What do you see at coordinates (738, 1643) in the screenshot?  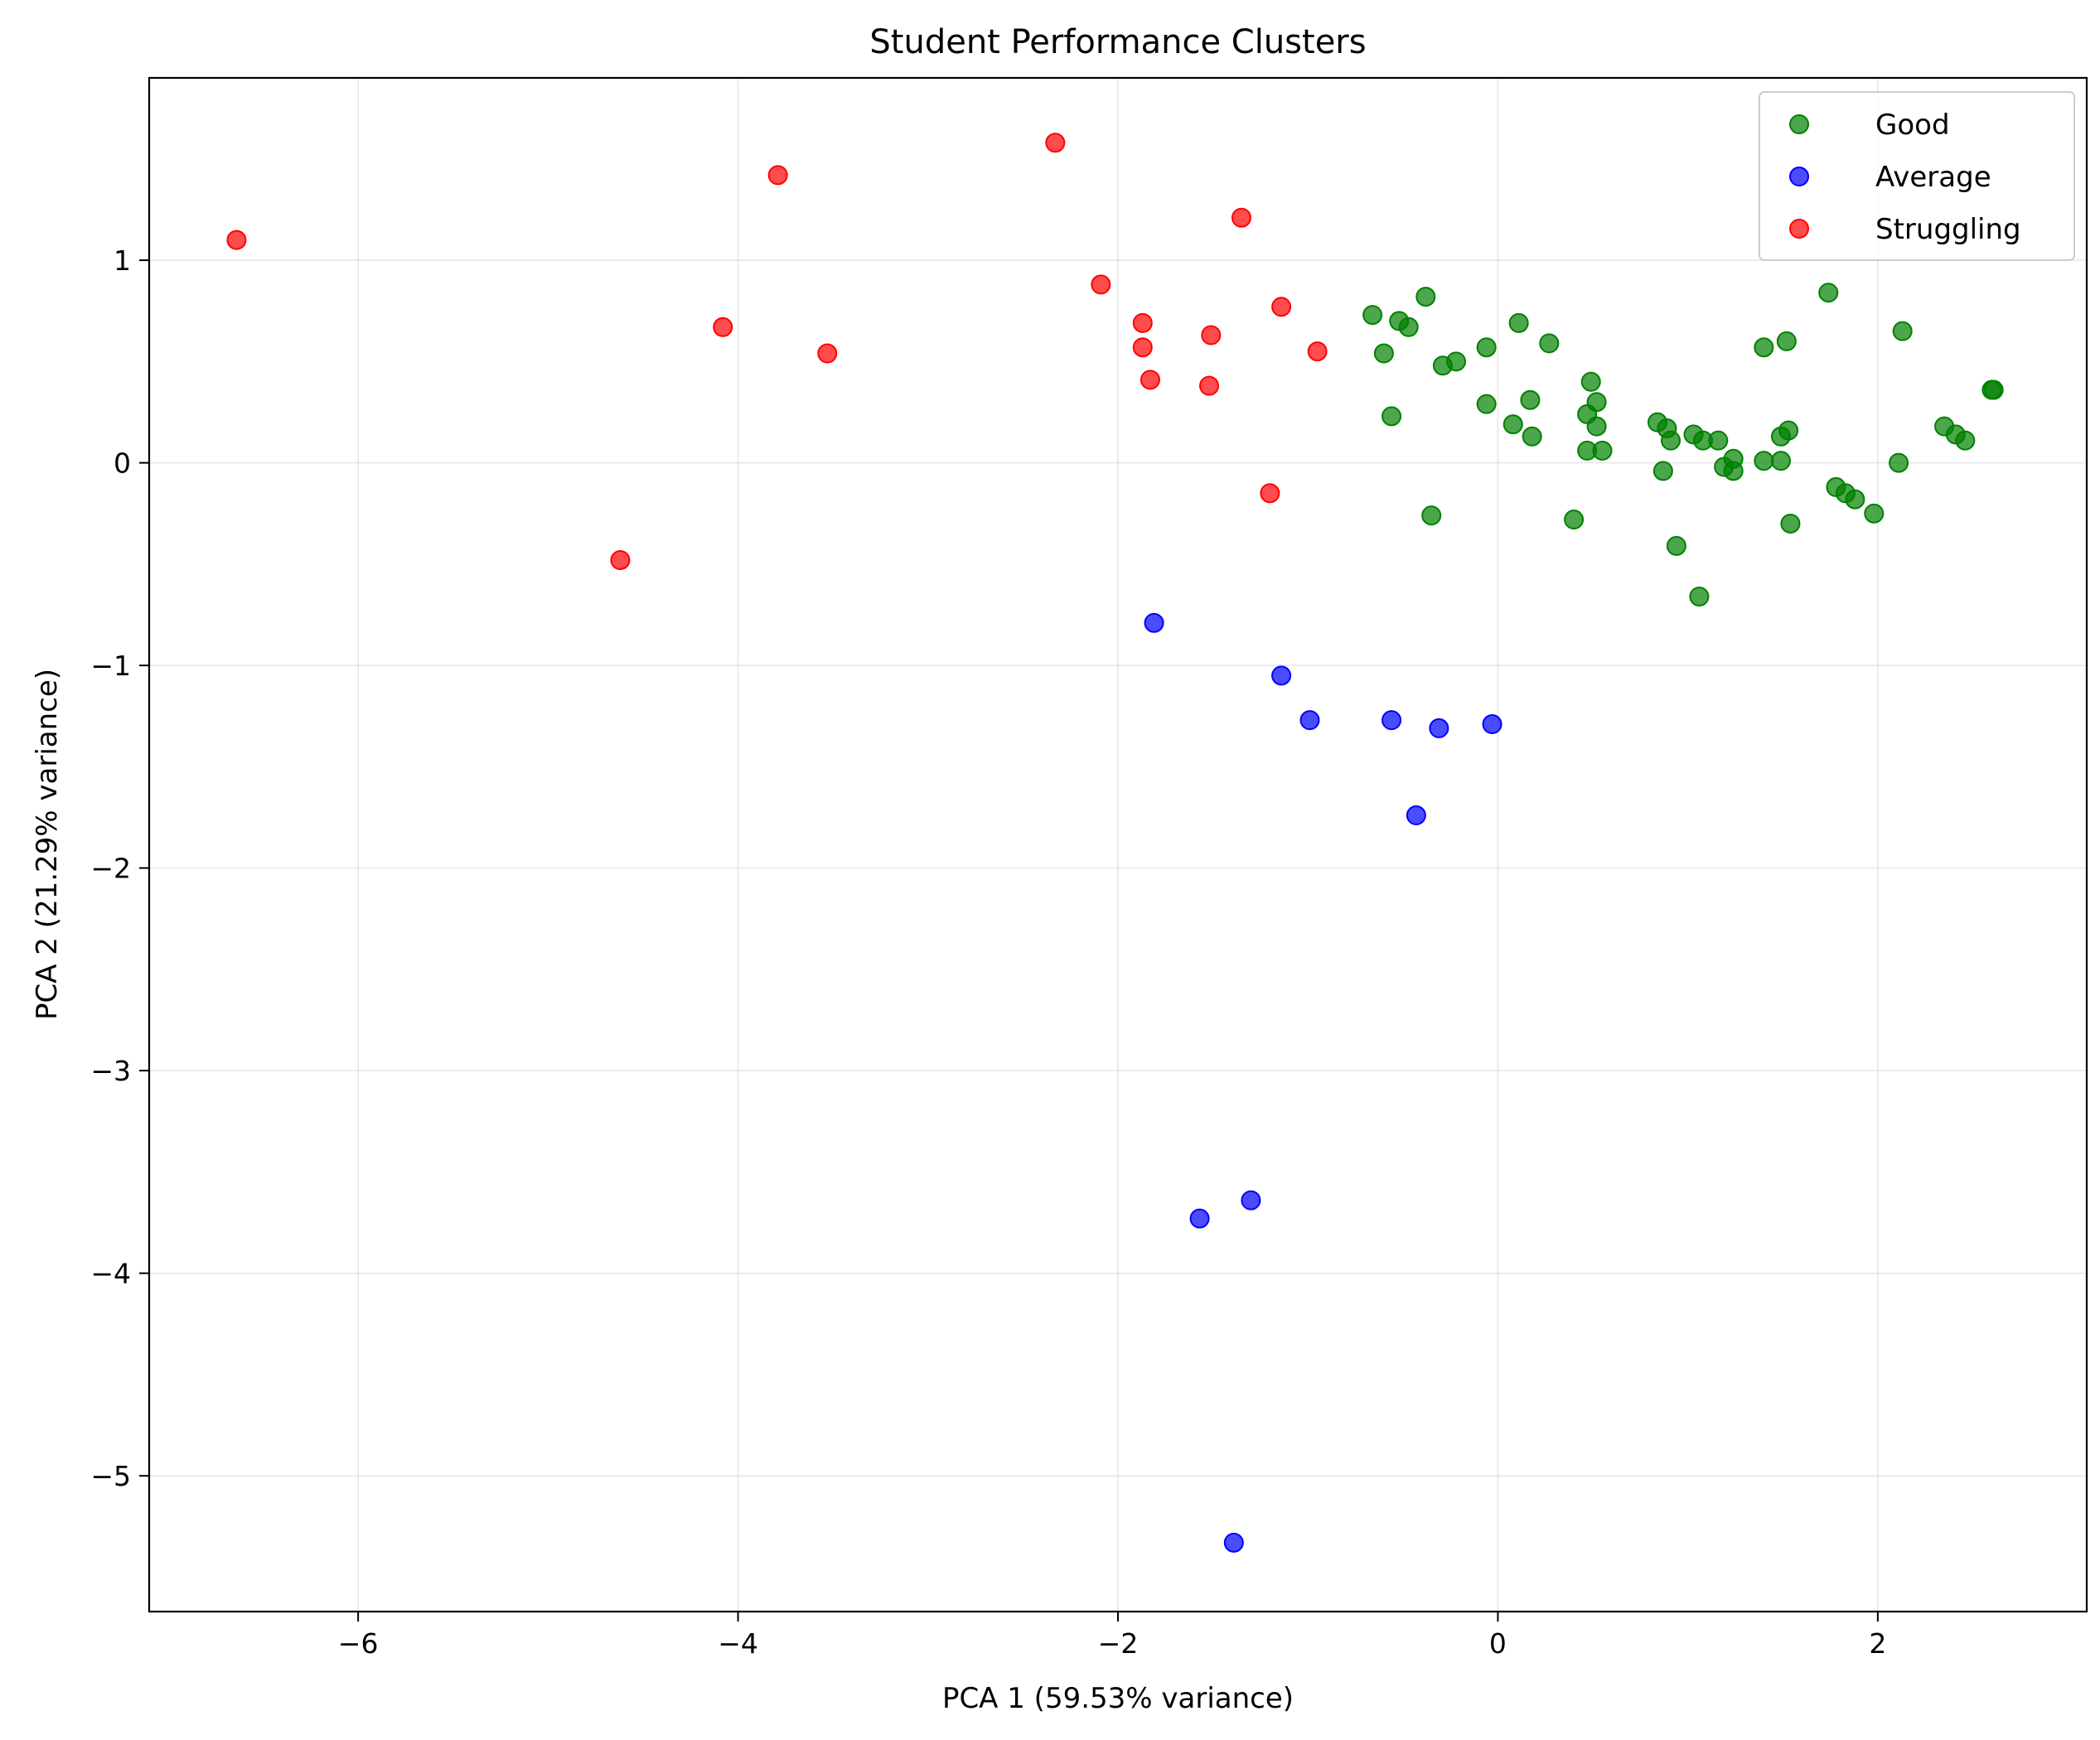 I see `x-tick-label: −4` at bounding box center [738, 1643].